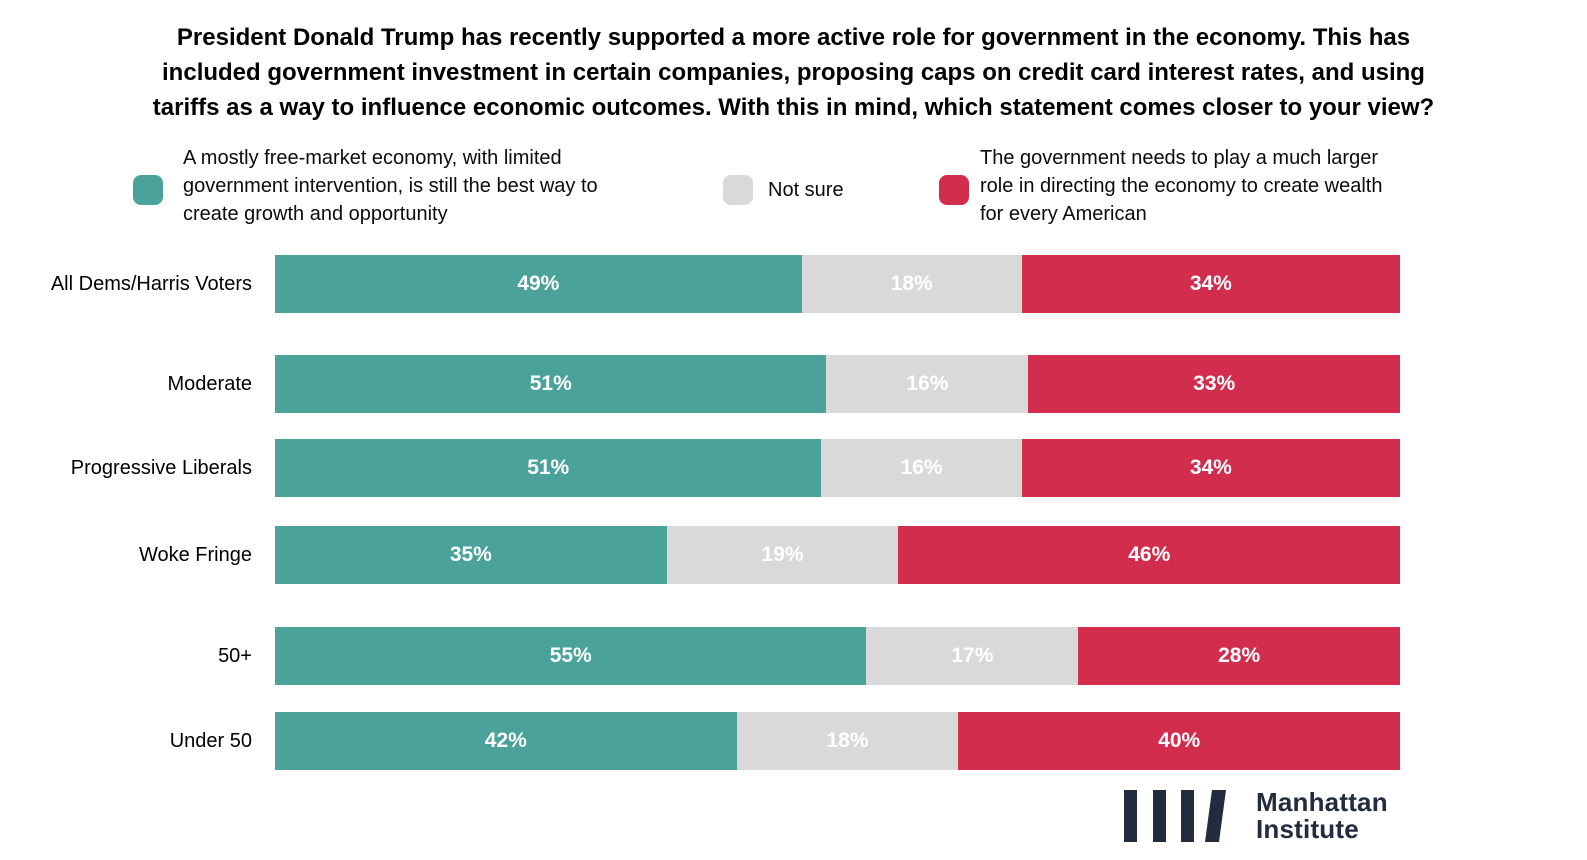  Describe the element at coordinates (1322, 815) in the screenshot. I see `brand-name: Manhattan Institute` at that location.